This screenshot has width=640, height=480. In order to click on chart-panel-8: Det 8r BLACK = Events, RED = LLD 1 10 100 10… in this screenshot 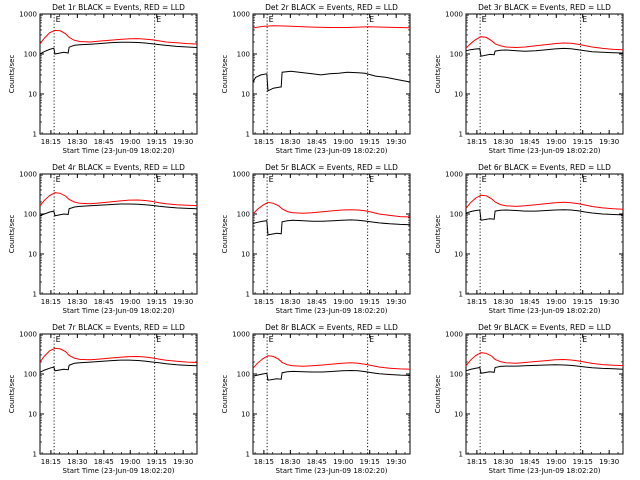, I will do `click(316, 399)`.